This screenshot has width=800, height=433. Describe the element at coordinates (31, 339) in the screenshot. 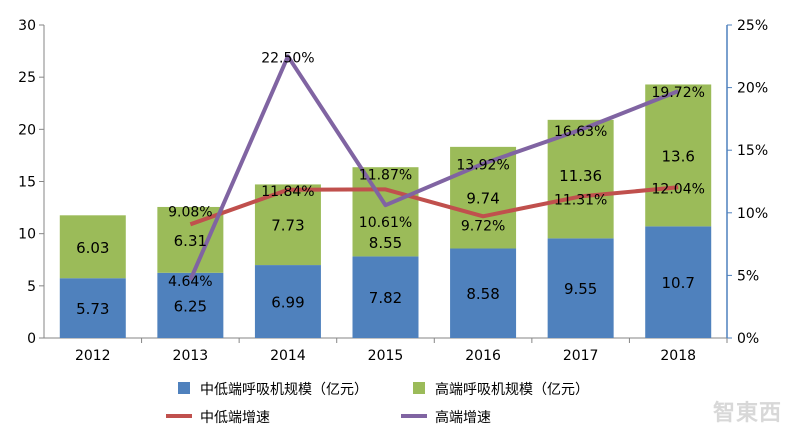

I see `left-tick-label: 0` at that location.